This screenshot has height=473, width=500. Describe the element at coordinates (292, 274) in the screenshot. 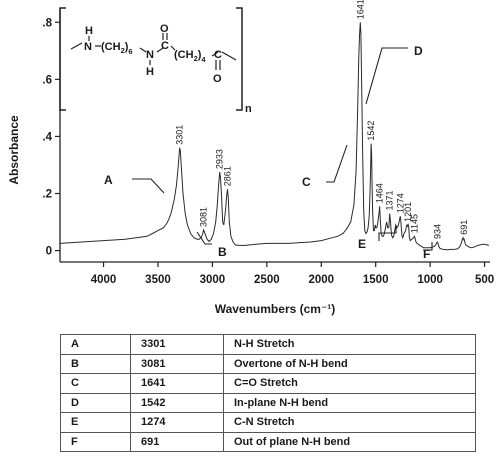

I see `x-ticks: 4000 3500 3000 2500 2000 1500 1000 500` at that location.